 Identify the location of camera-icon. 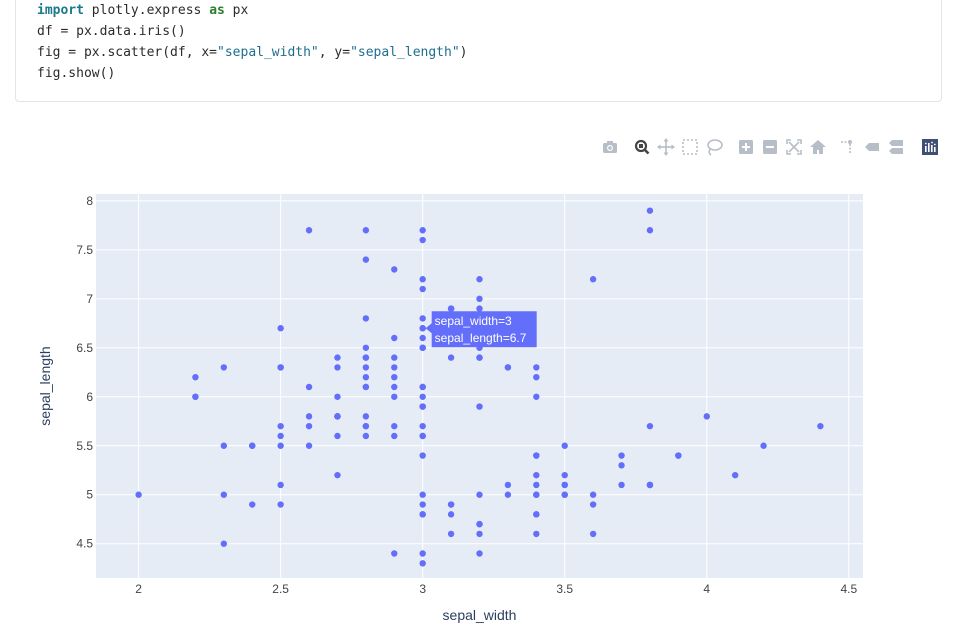
(610, 147).